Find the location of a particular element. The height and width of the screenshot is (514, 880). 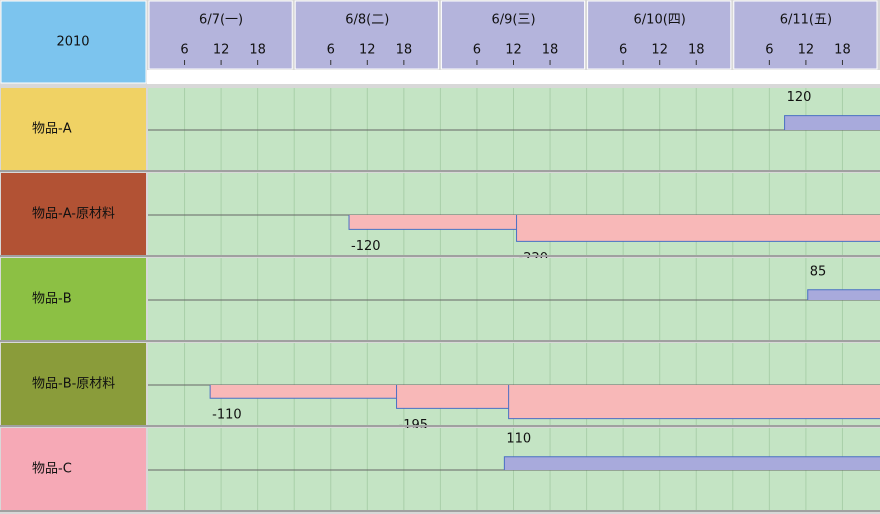

year-cell is located at coordinates (73, 42).